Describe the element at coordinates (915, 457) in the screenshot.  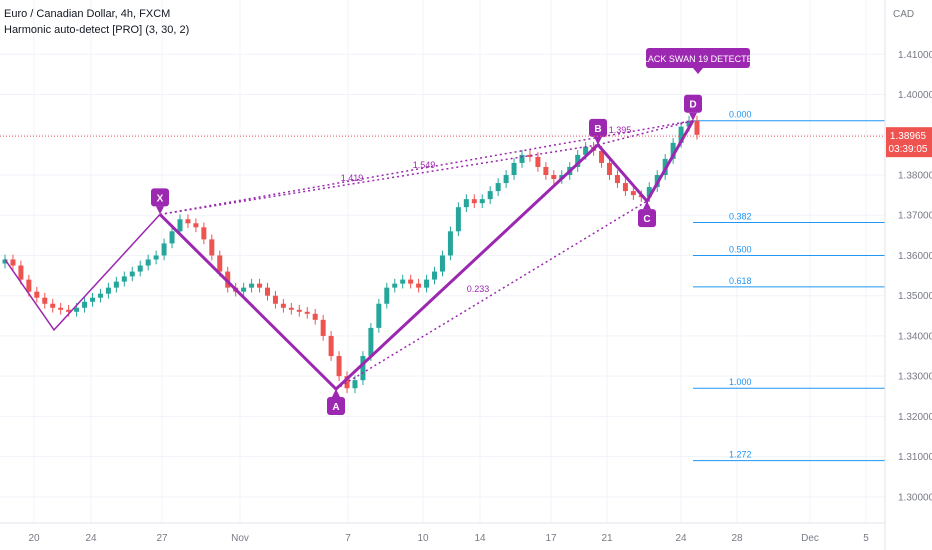
I see `price-tick-label: 1.31000` at that location.